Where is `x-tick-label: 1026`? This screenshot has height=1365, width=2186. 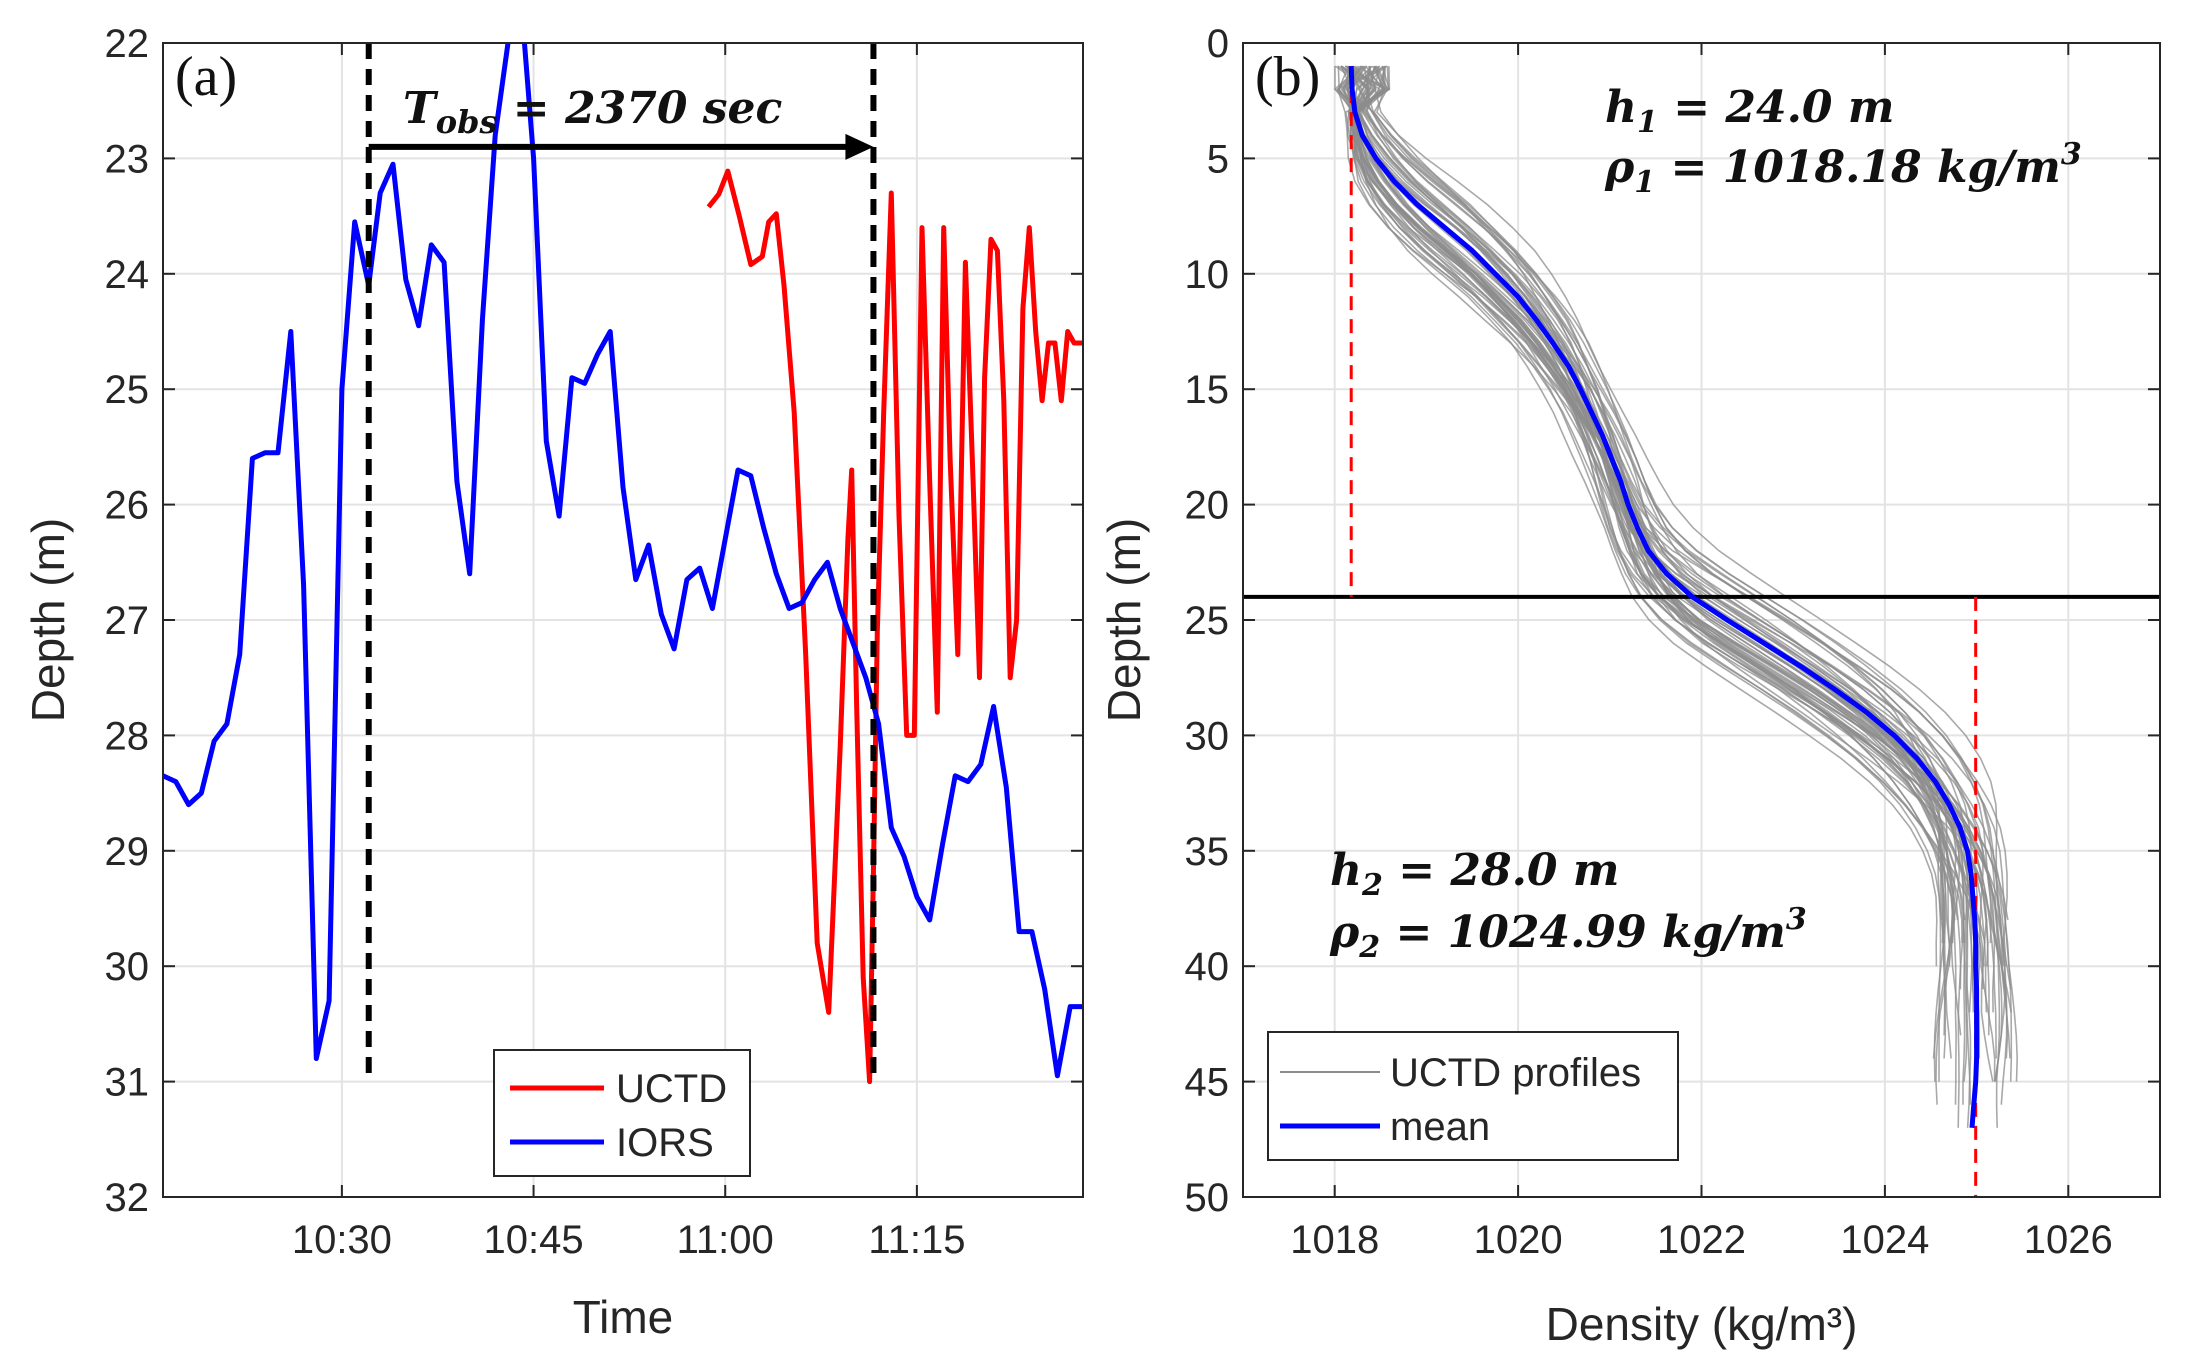 x-tick-label: 1026 is located at coordinates (2068, 1240).